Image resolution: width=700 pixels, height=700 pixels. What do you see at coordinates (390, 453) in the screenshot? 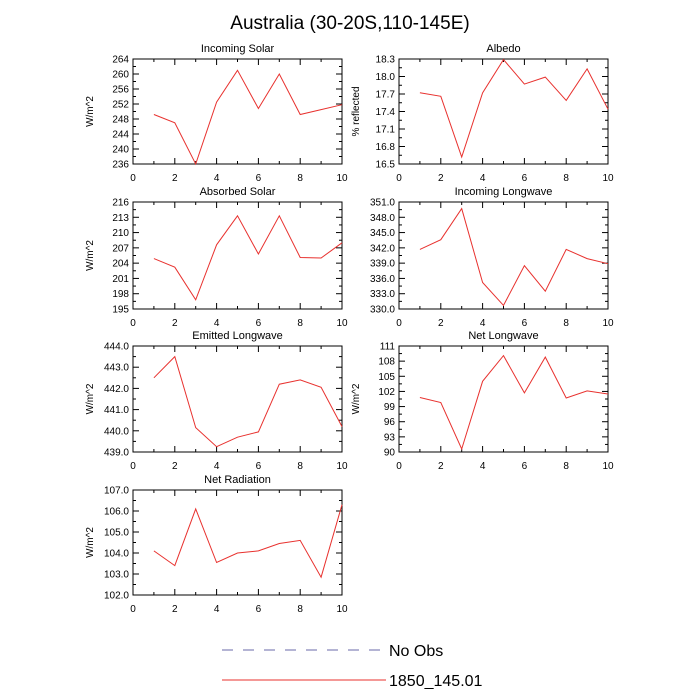
I see `y-tick-label: 90` at bounding box center [390, 453].